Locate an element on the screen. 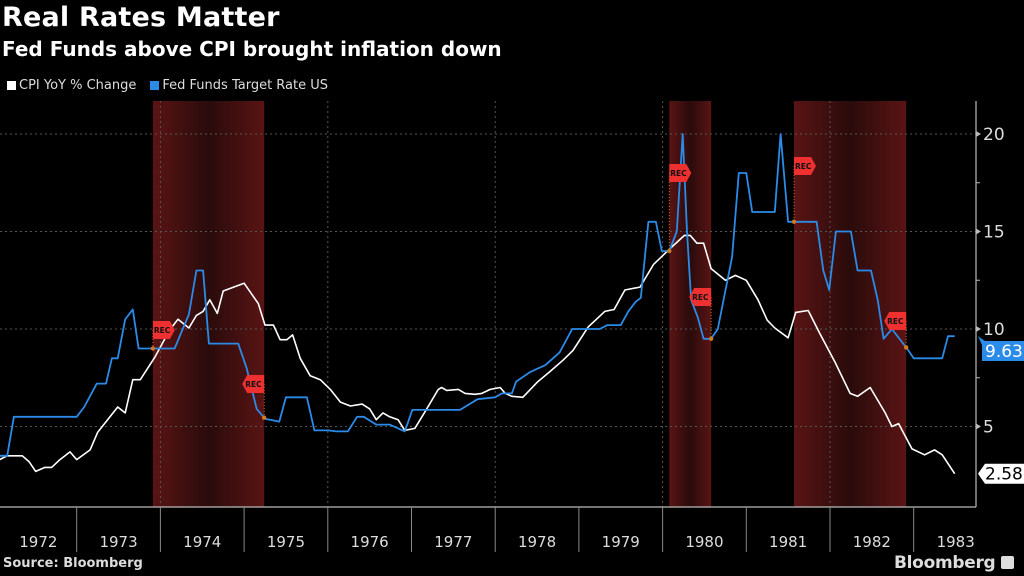 The image size is (1024, 576). x-tick-label: 1978 is located at coordinates (537, 542).